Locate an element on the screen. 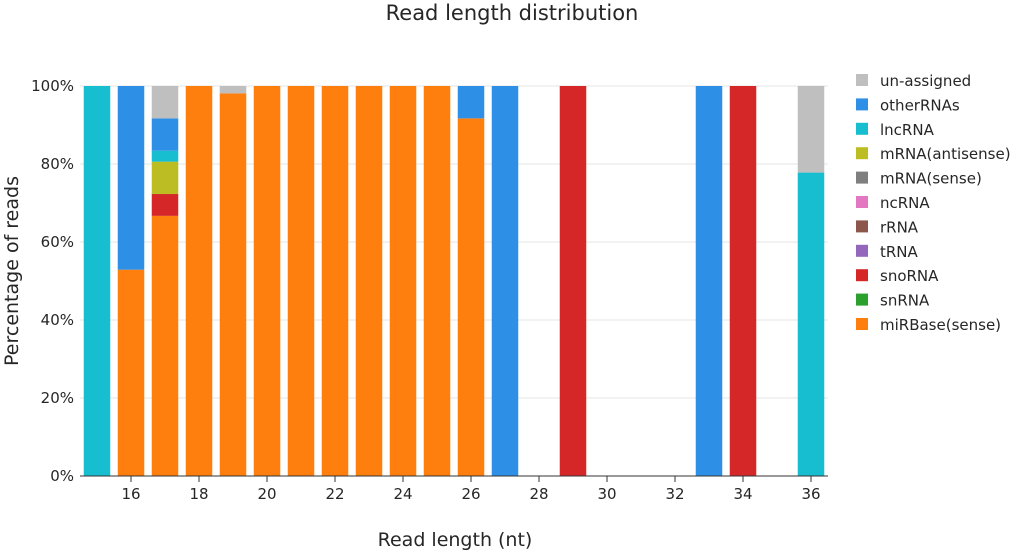  x-tick-label: 16 is located at coordinates (130, 494).